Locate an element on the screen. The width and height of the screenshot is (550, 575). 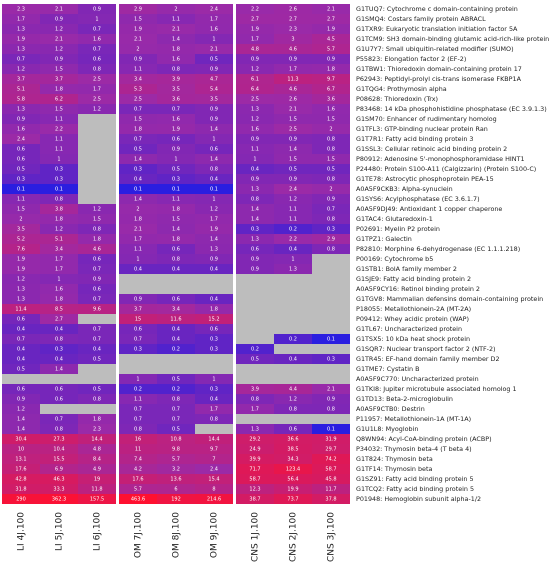
cell-value: 15 is located at coordinates (138, 320).